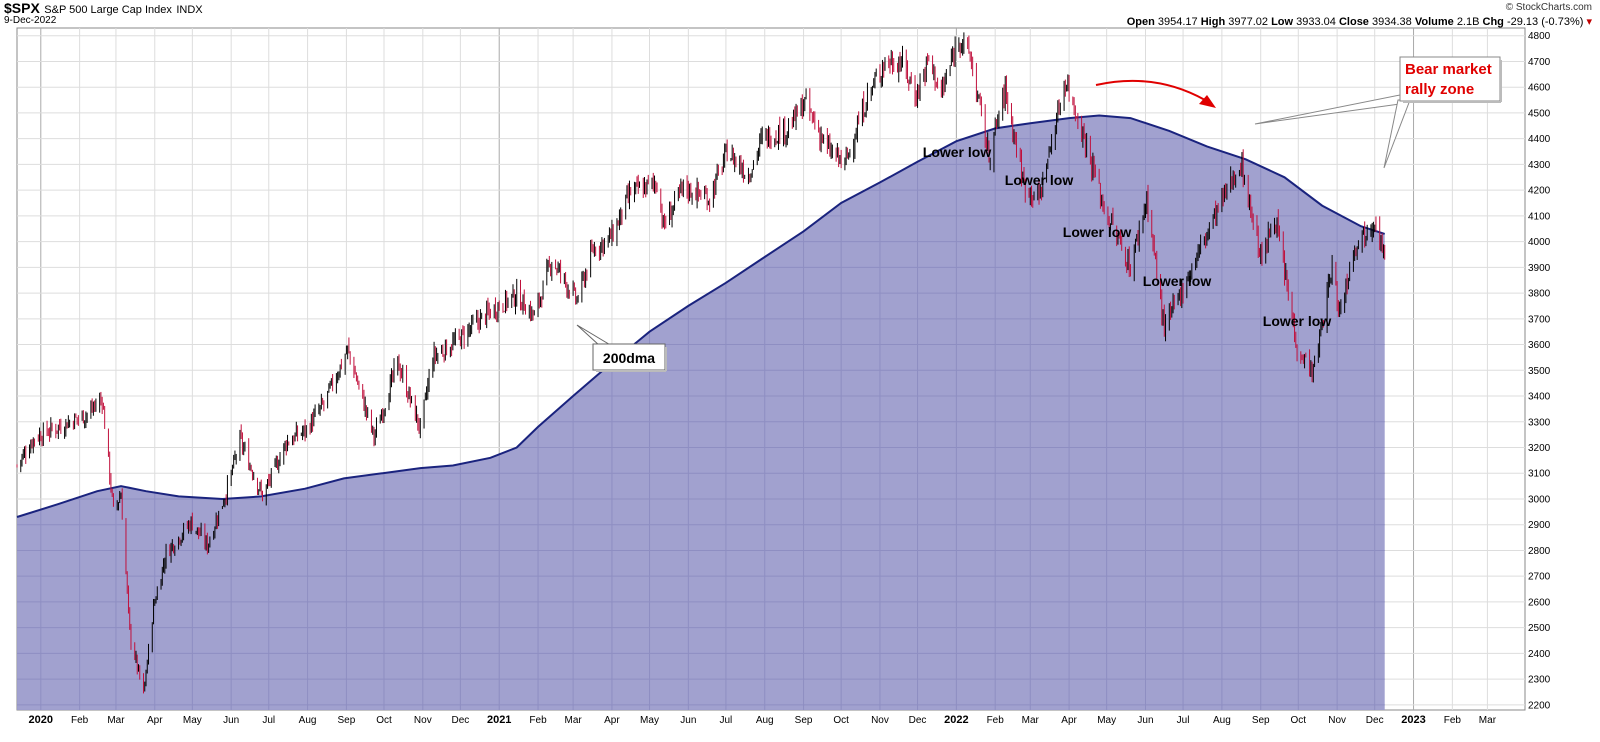 This screenshot has height=742, width=1600. What do you see at coordinates (1539, 577) in the screenshot?
I see `y-tick-label: 2700` at bounding box center [1539, 577].